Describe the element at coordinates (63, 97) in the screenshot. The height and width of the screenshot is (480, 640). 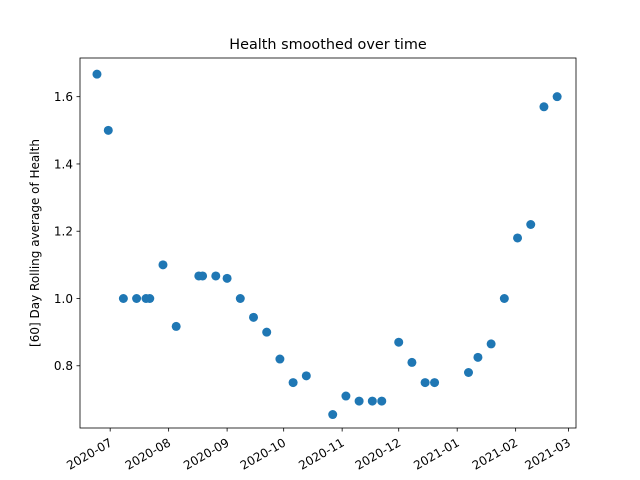
I see `y-tick-label: 1.6` at that location.